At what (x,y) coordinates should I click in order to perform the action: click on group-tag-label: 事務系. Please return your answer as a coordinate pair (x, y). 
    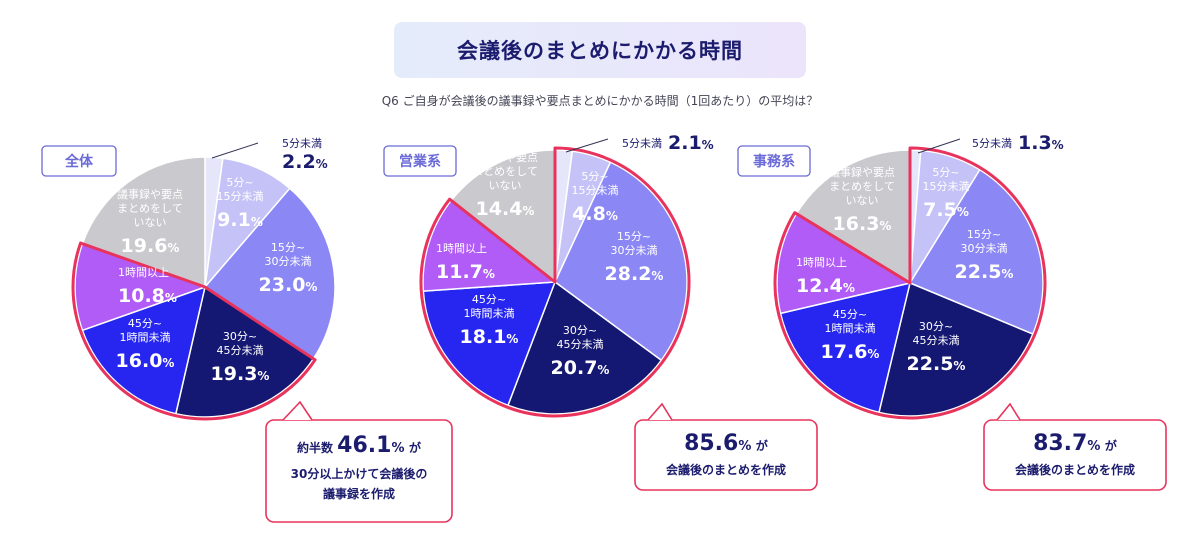
    Looking at the image, I should click on (774, 161).